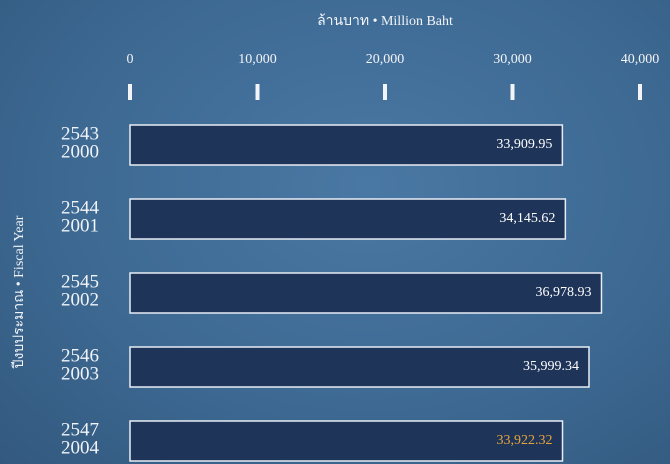  What do you see at coordinates (563, 292) in the screenshot?
I see `value-label: 36,978.93` at bounding box center [563, 292].